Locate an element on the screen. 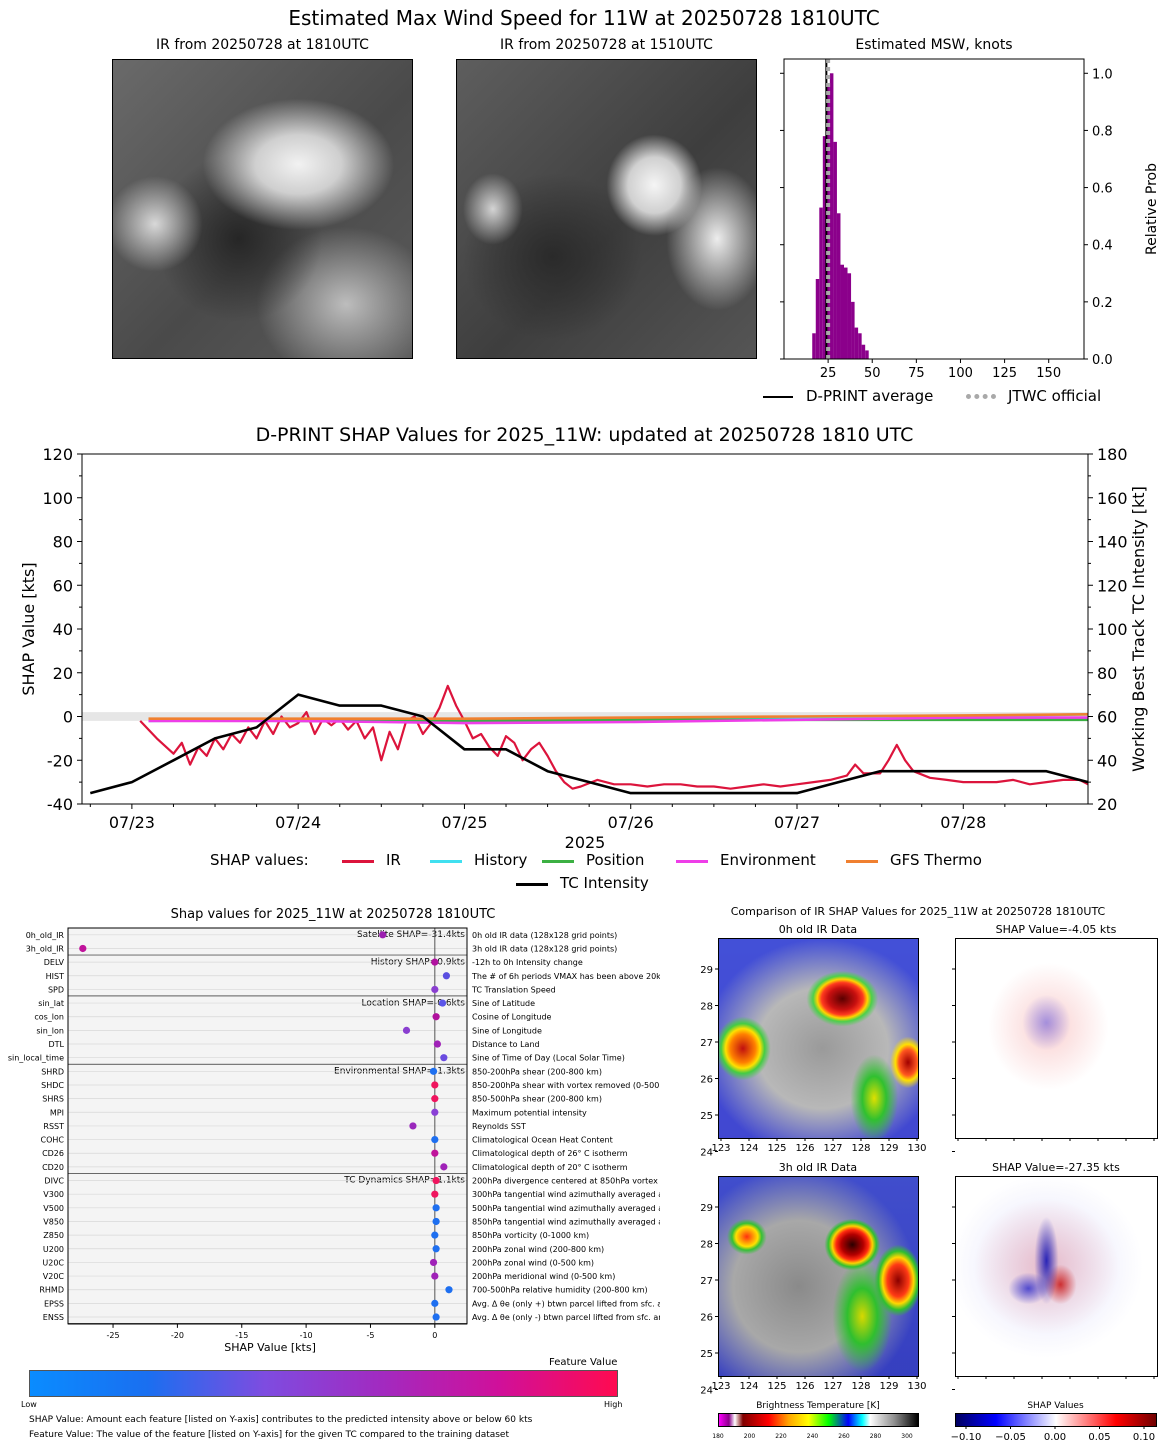 The image size is (1168, 1446). feature-description: 200hPa zonal wind (0-500 km) is located at coordinates (533, 1262).